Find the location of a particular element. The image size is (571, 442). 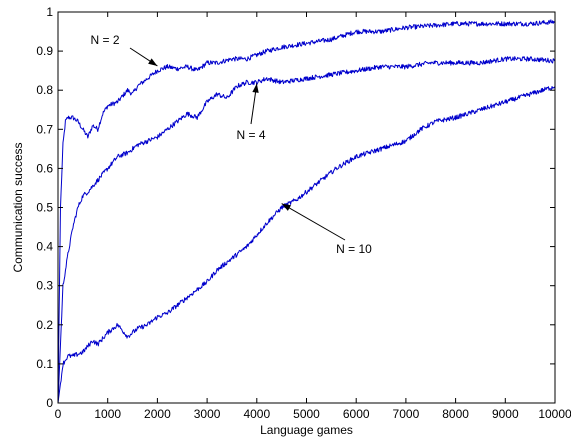

x-tick-label: 4000 is located at coordinates (256, 414).